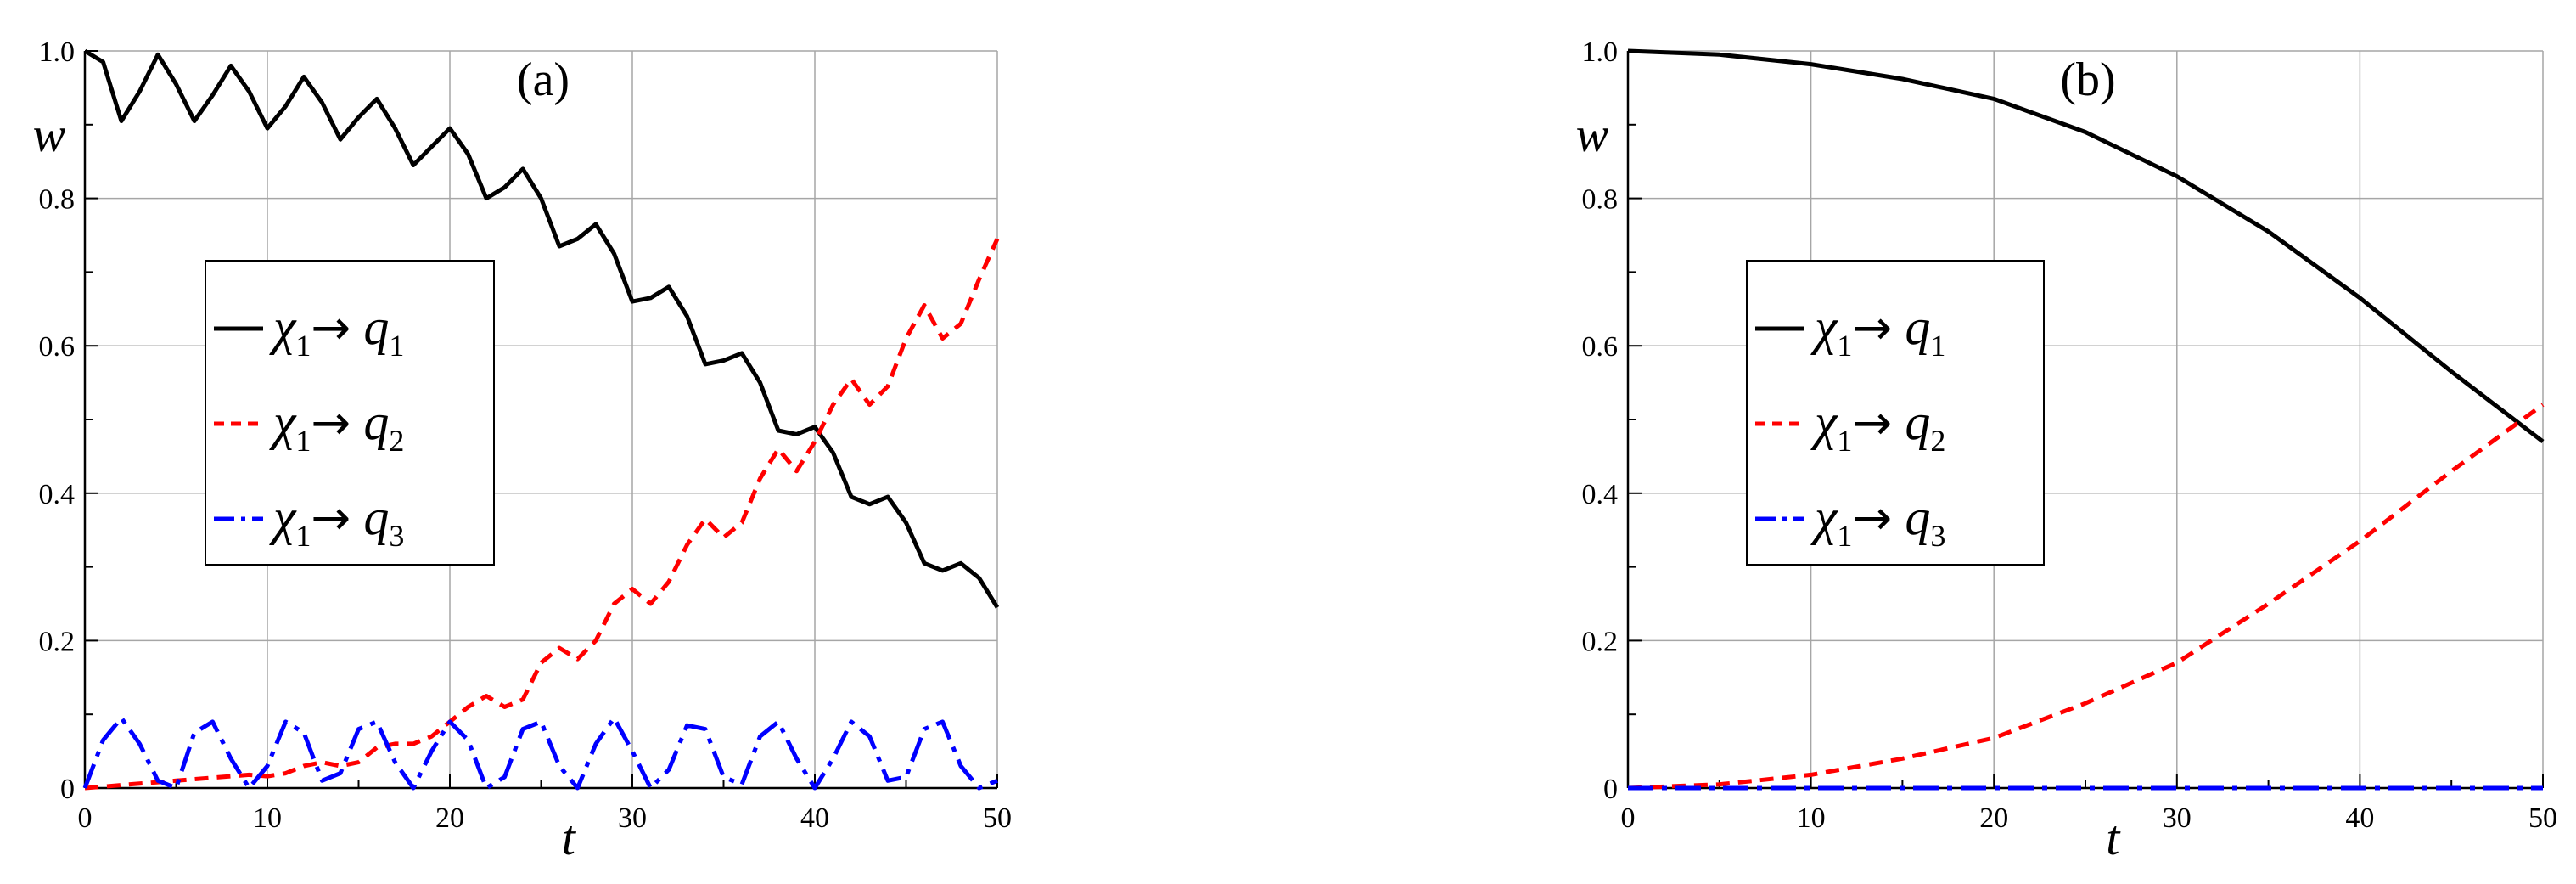  What do you see at coordinates (2087, 79) in the screenshot?
I see `panel-label: (b)` at bounding box center [2087, 79].